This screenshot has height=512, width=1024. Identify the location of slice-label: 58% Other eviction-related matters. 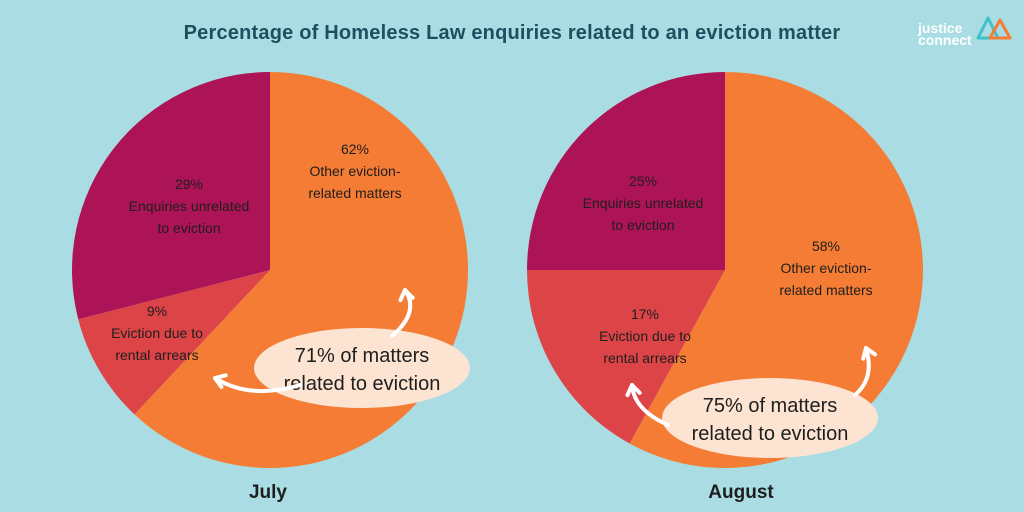
(825, 268).